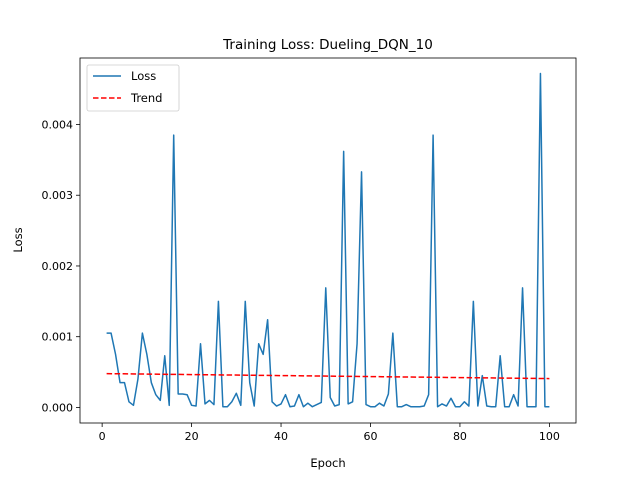 This screenshot has height=480, width=640. Describe the element at coordinates (370, 436) in the screenshot. I see `x-tick-label: 60` at that location.